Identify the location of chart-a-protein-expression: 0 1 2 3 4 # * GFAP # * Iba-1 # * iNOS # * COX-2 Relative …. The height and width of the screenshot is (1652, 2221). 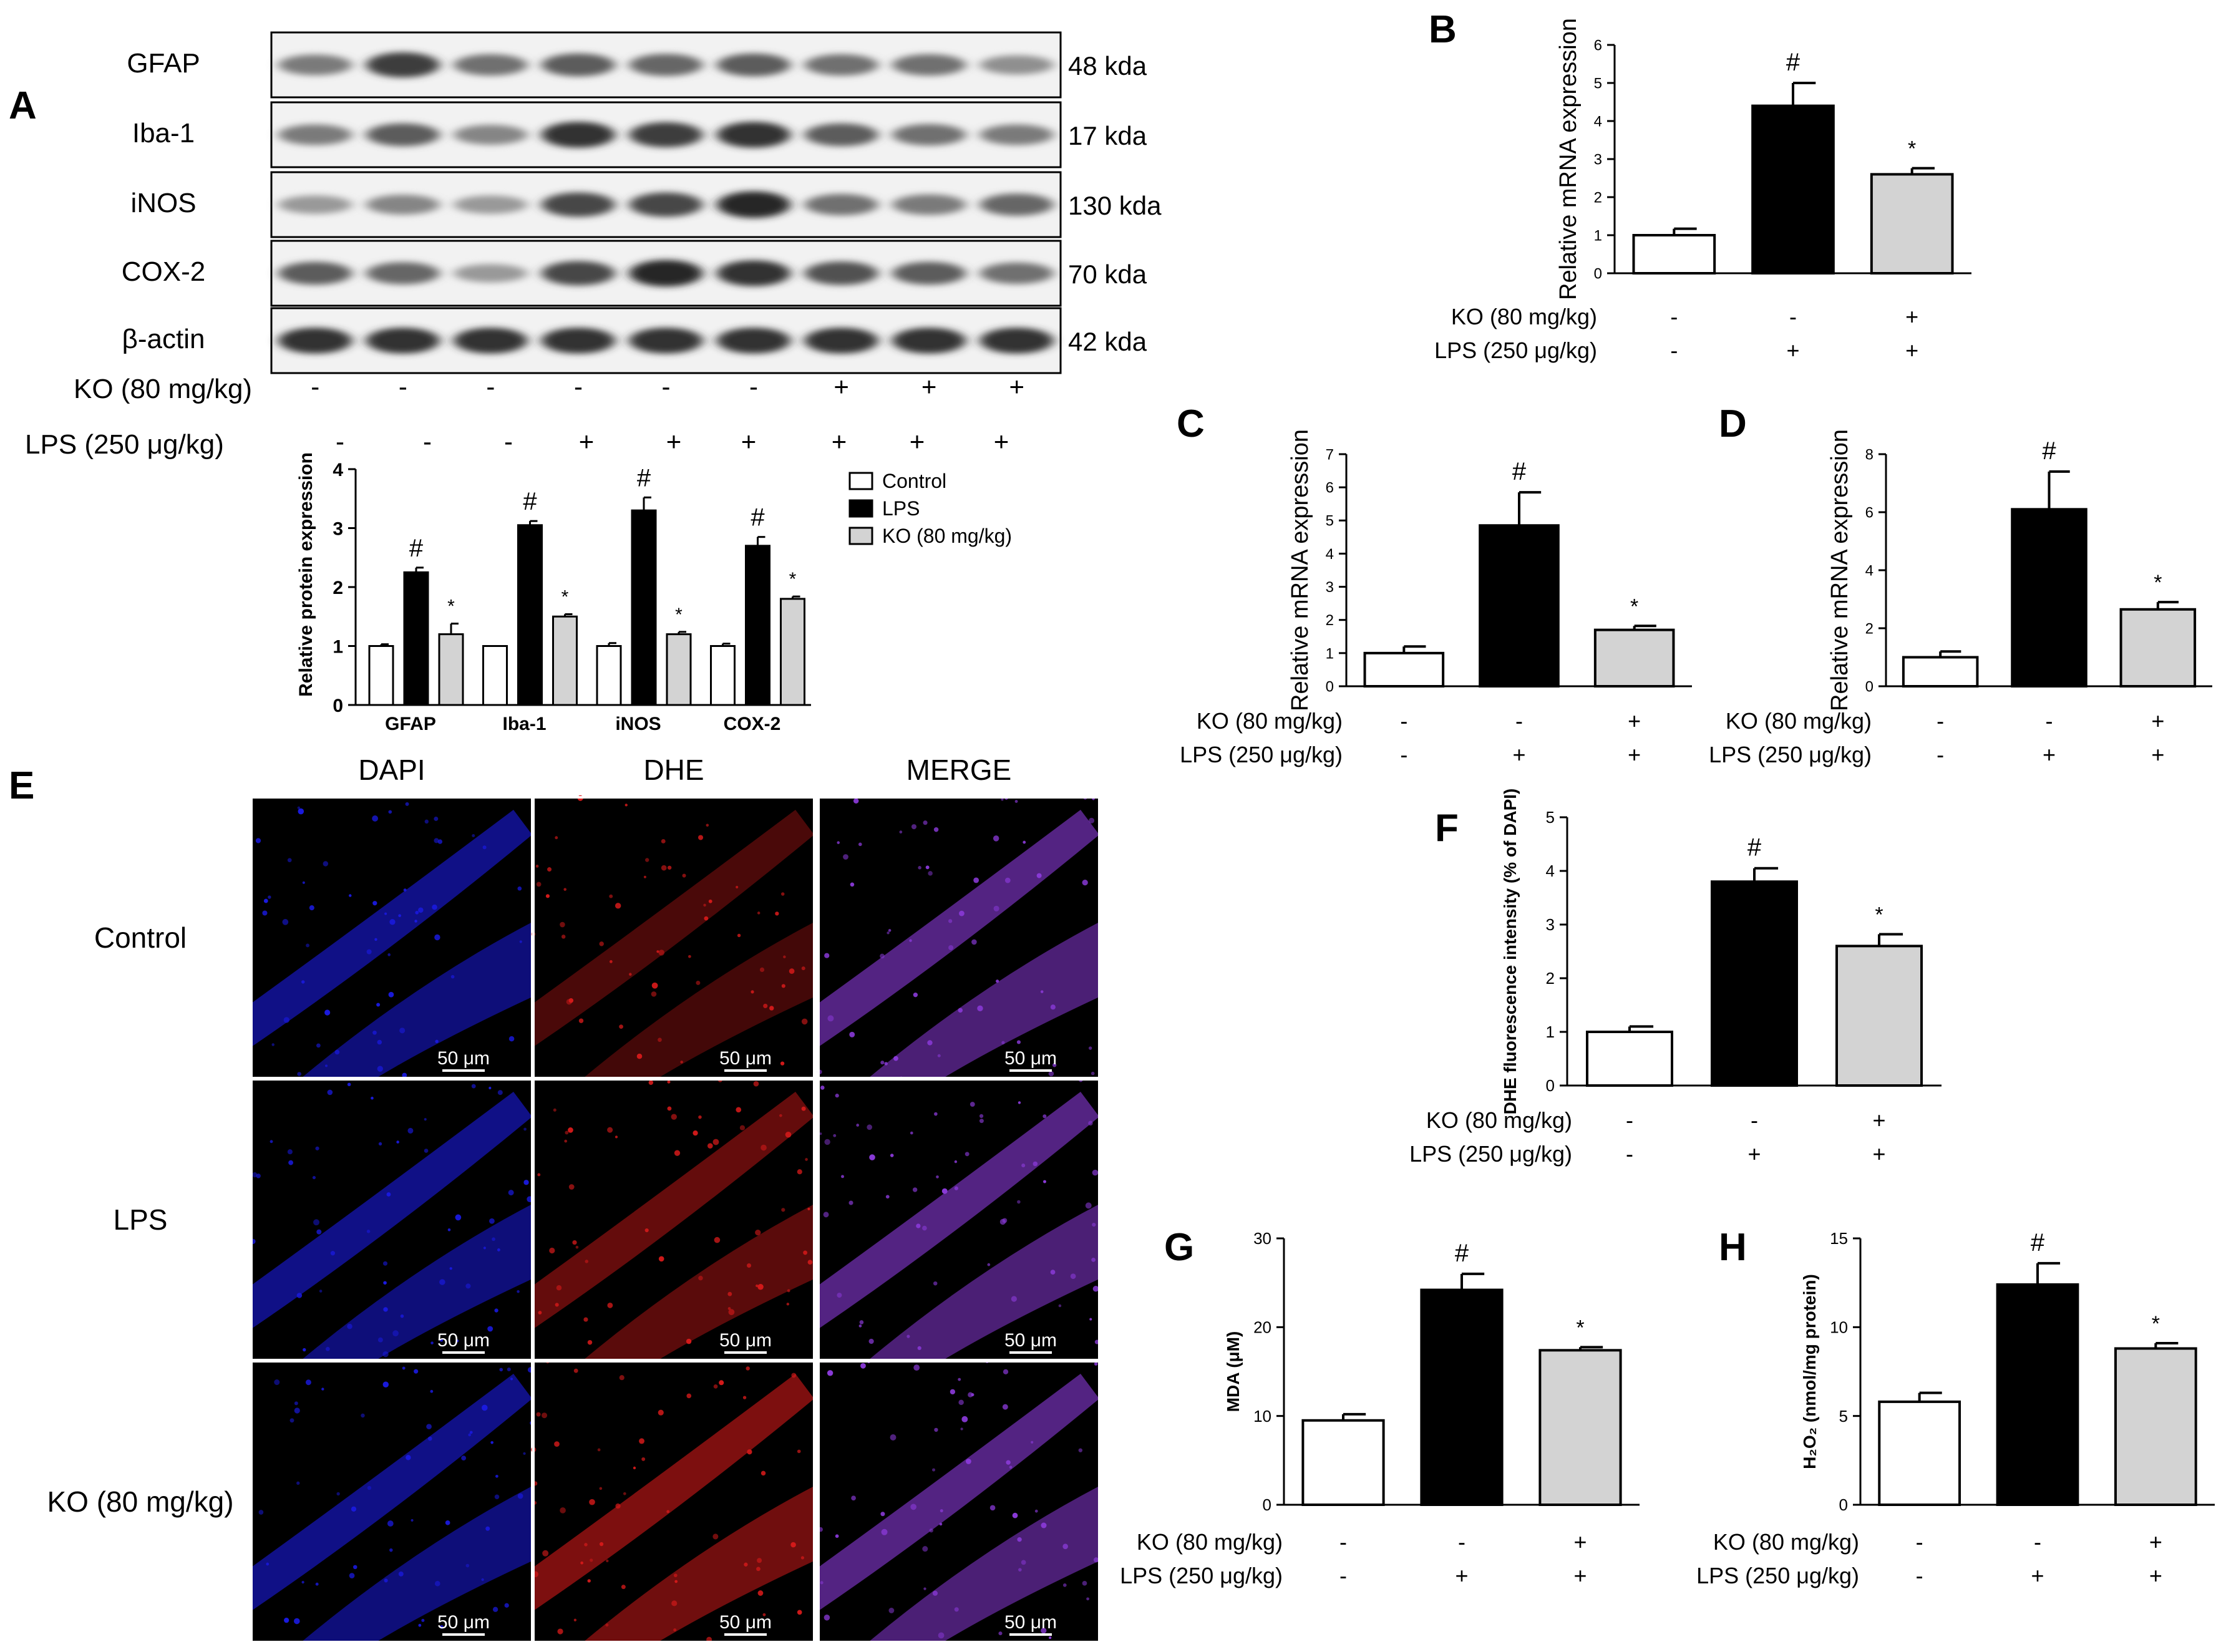
(654, 593).